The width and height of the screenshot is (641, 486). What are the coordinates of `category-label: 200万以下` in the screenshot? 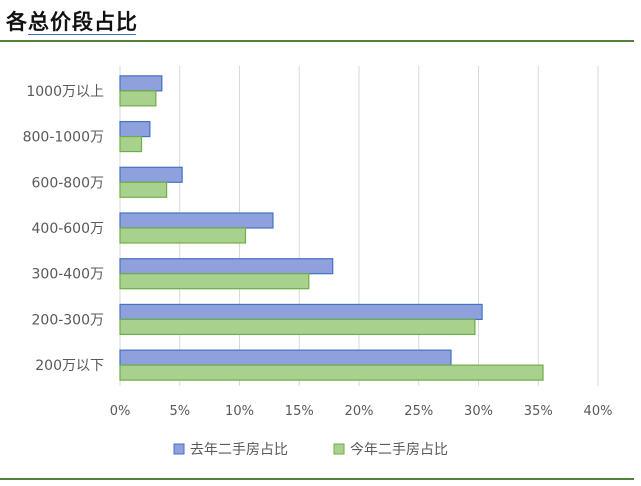 It's located at (69, 366).